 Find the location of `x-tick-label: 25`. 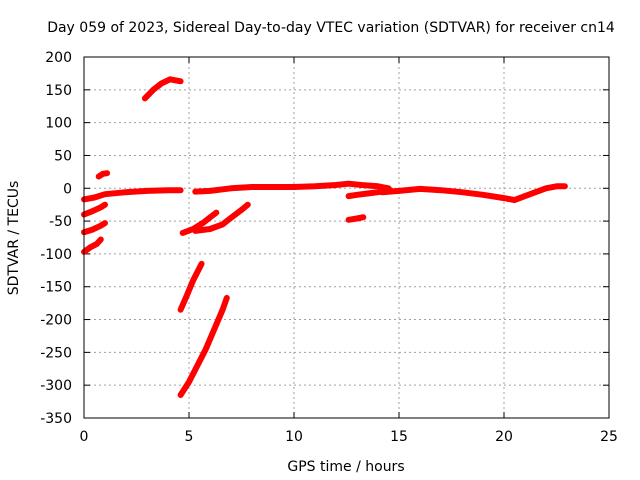

x-tick-label: 25 is located at coordinates (609, 437).